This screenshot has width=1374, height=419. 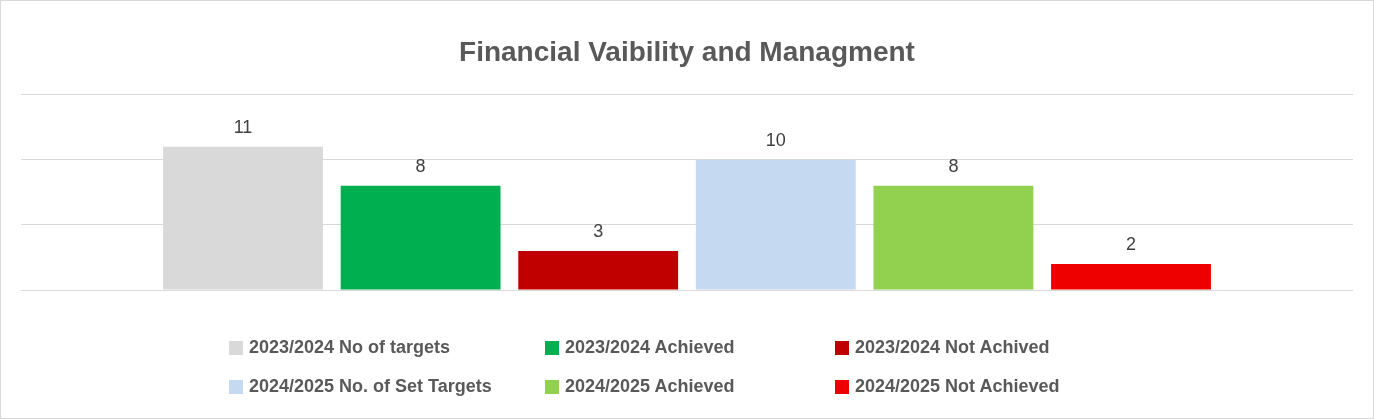 I want to click on data-label: 10, so click(x=775, y=139).